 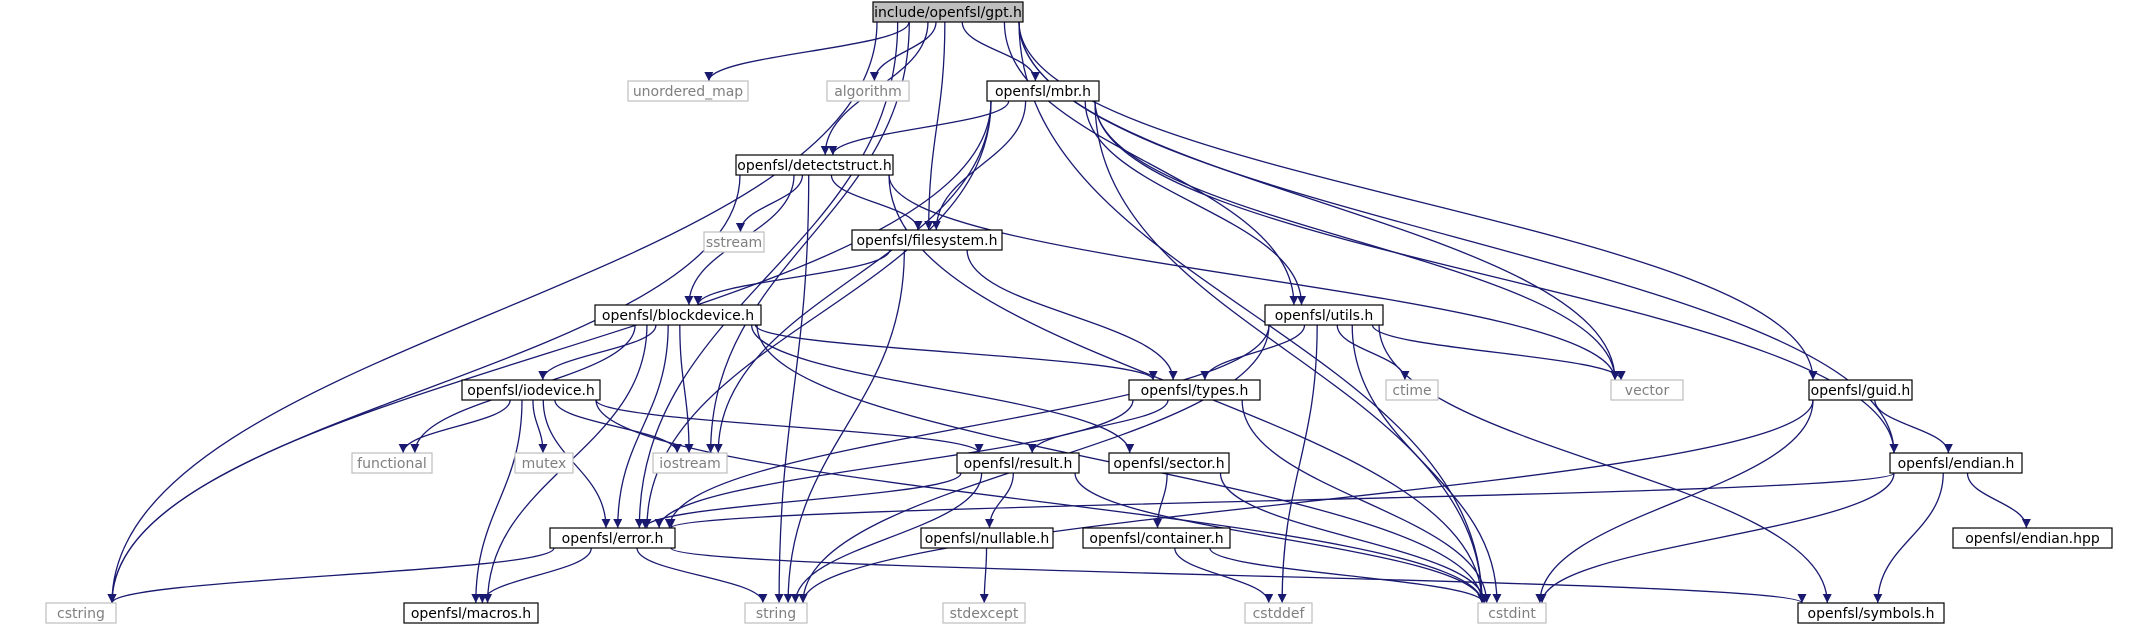 I want to click on node-guid: openfsl/guid.h, so click(x=1860, y=390).